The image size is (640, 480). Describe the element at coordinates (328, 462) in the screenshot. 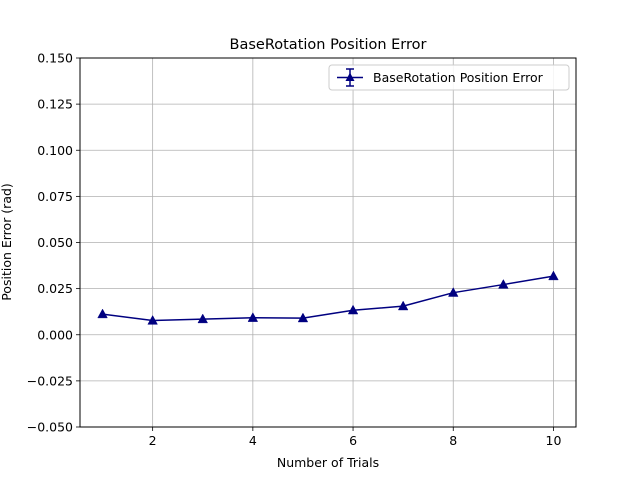

I see `x-axis-label: Number of Trials` at that location.